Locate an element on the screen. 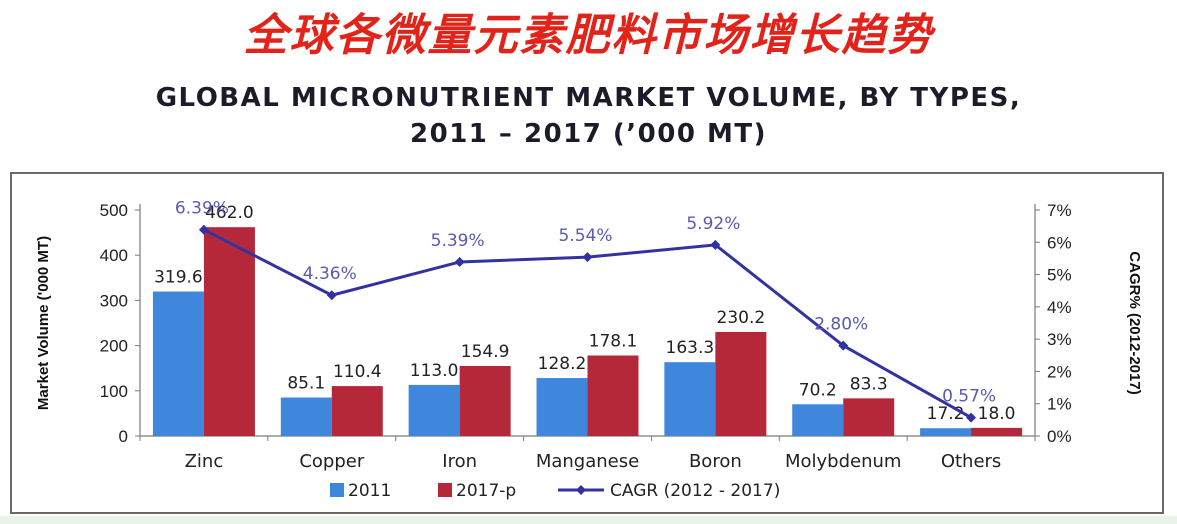 The height and width of the screenshot is (524, 1177). category-label: Iron is located at coordinates (459, 461).